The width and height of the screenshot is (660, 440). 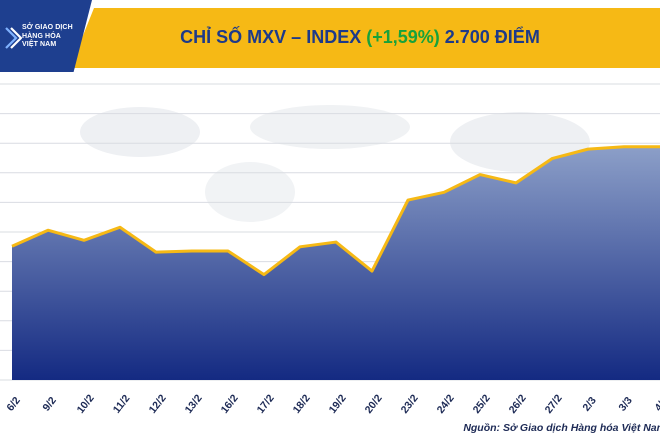 I want to click on x-tick-label: 25/2, so click(x=482, y=404).